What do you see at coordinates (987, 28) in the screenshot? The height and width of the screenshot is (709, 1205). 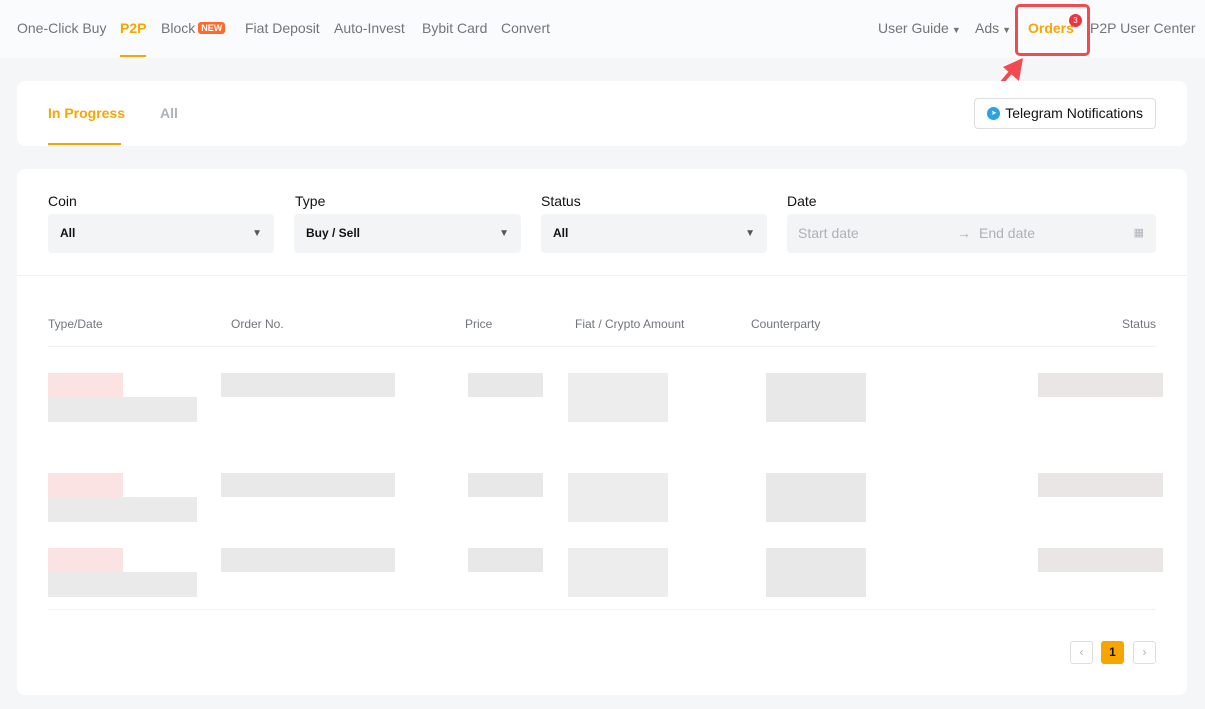 I see `ads-label: Ads` at bounding box center [987, 28].